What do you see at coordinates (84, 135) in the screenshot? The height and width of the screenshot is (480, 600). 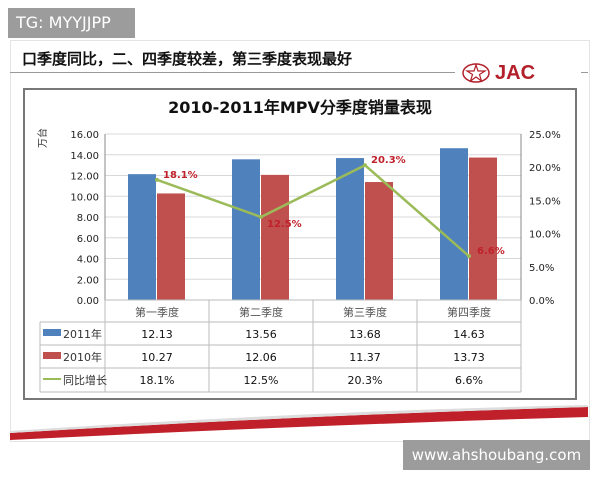 I see `y-tick-label: 16.00` at bounding box center [84, 135].